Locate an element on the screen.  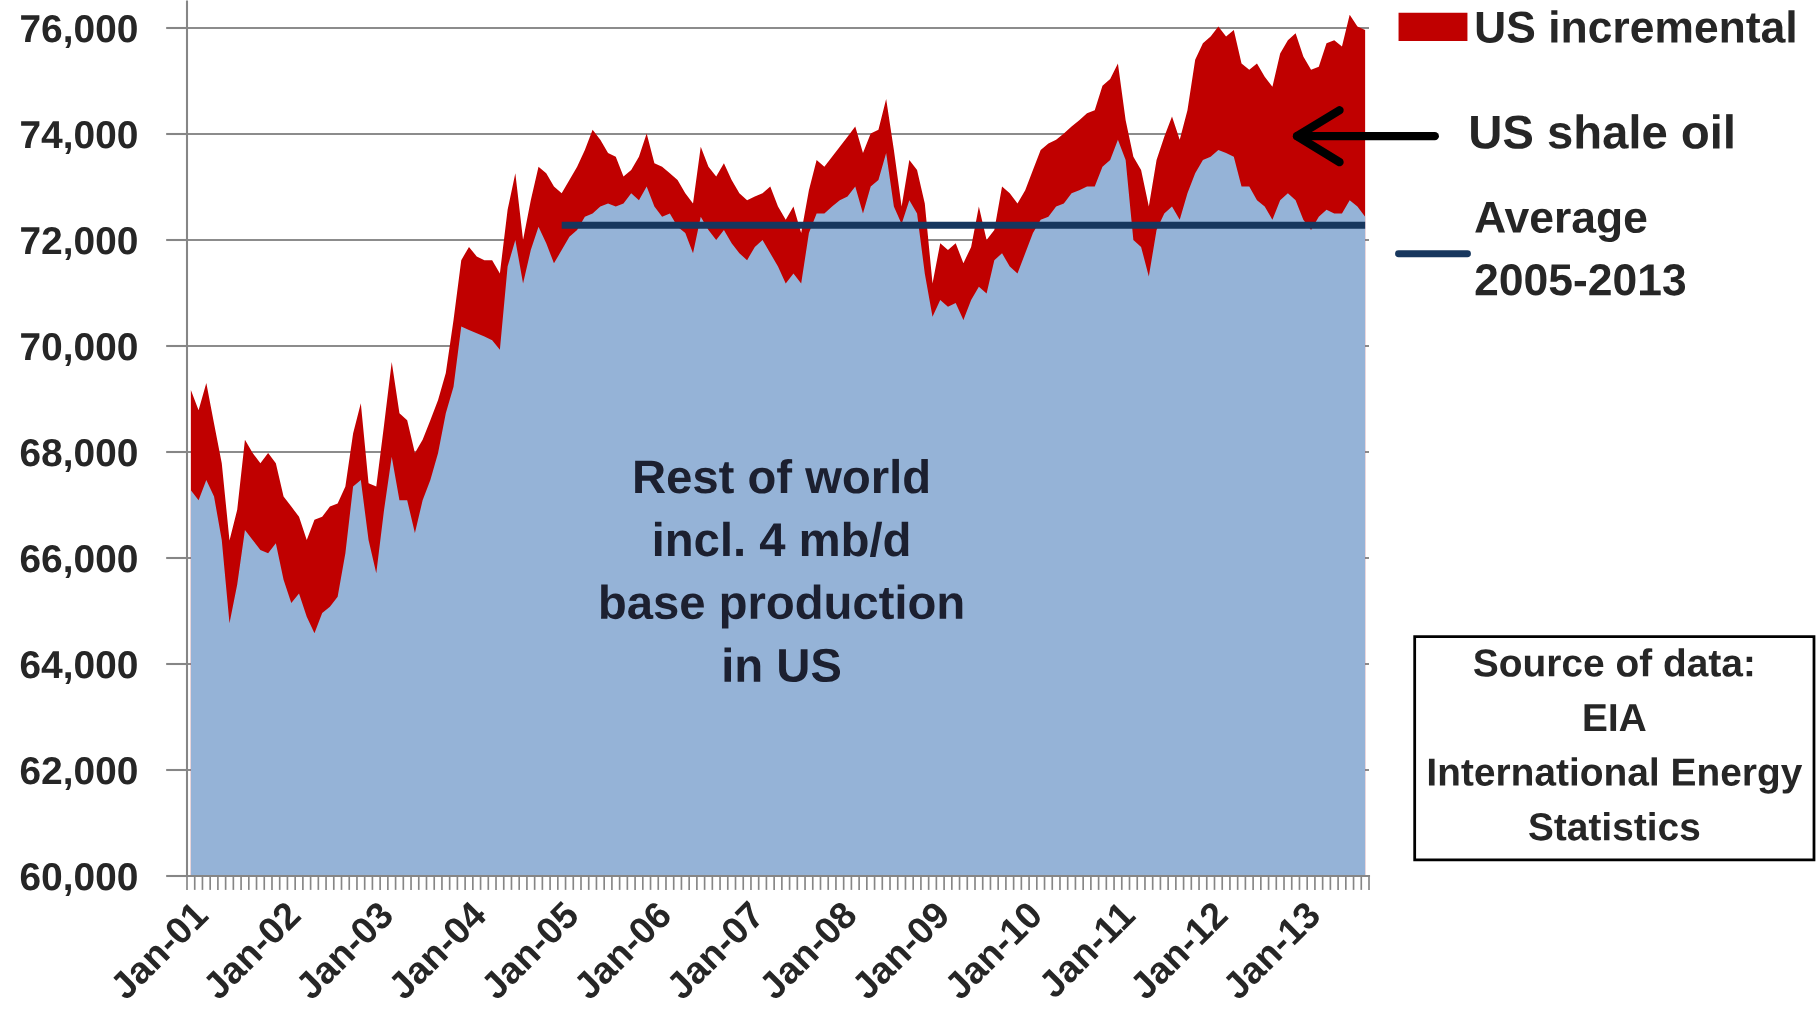
y-tick-label: 70,000 is located at coordinates (79, 349).